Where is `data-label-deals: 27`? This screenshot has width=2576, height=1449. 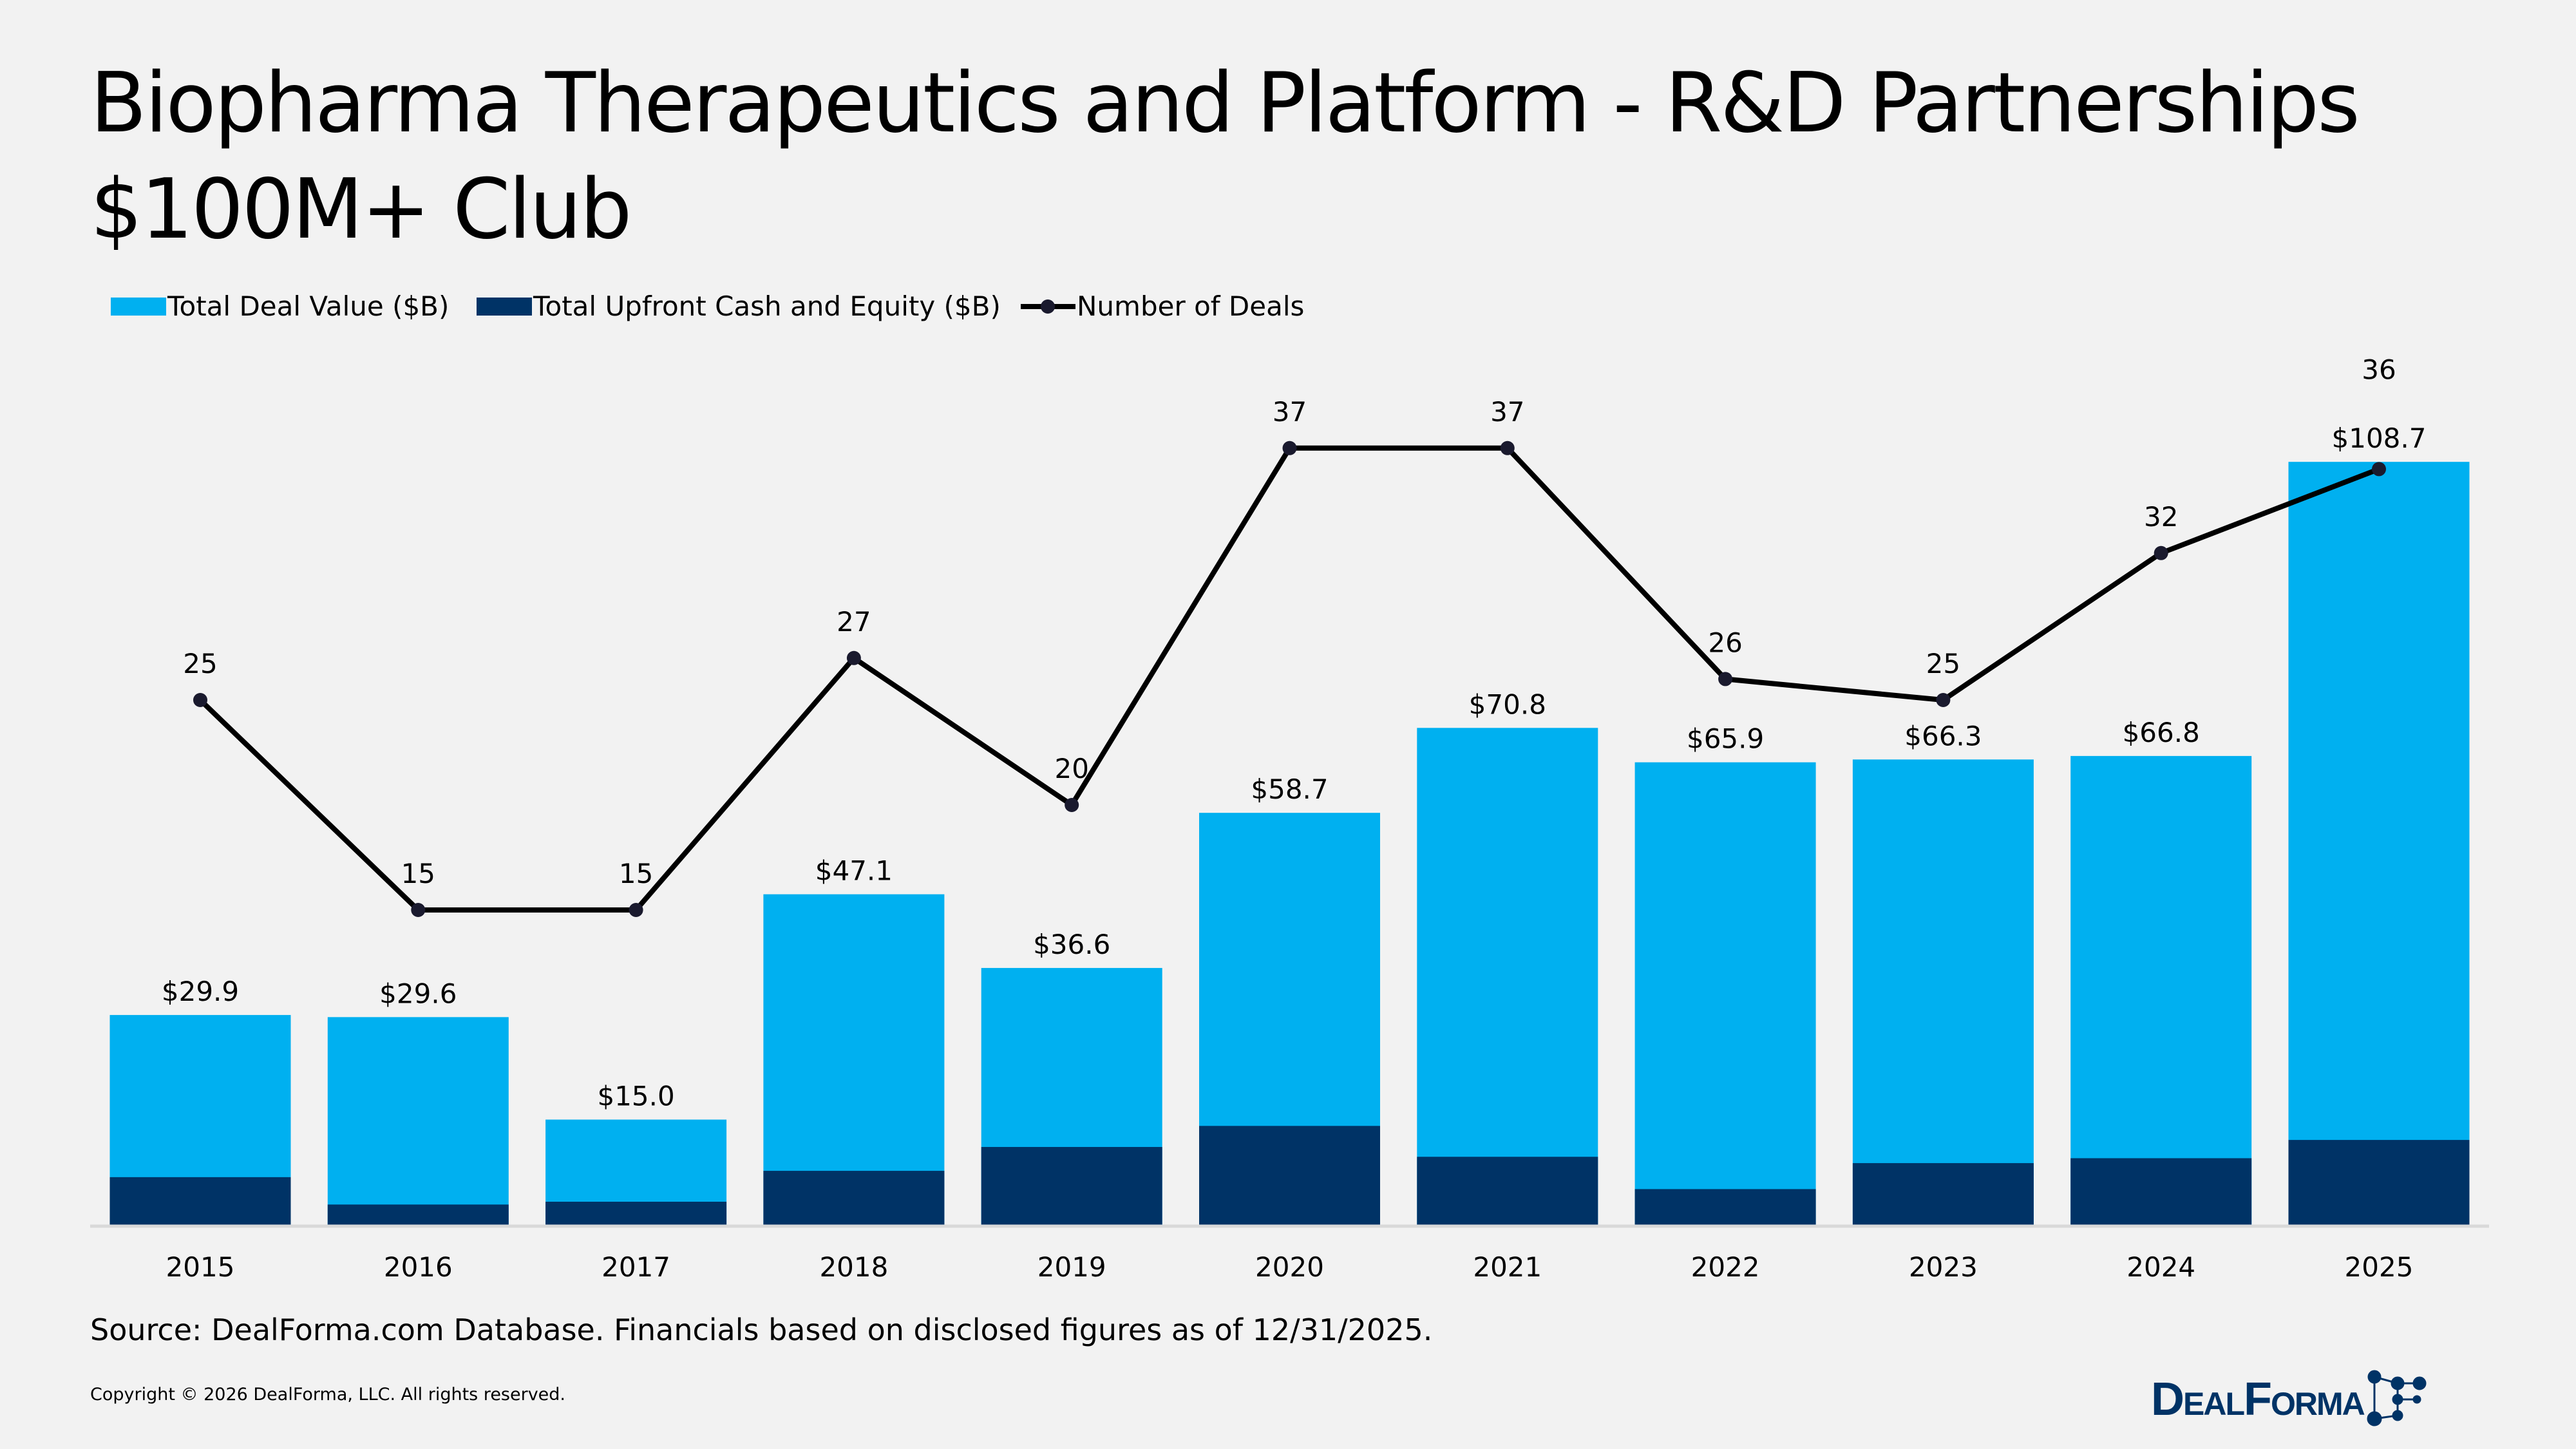 data-label-deals: 27 is located at coordinates (854, 622).